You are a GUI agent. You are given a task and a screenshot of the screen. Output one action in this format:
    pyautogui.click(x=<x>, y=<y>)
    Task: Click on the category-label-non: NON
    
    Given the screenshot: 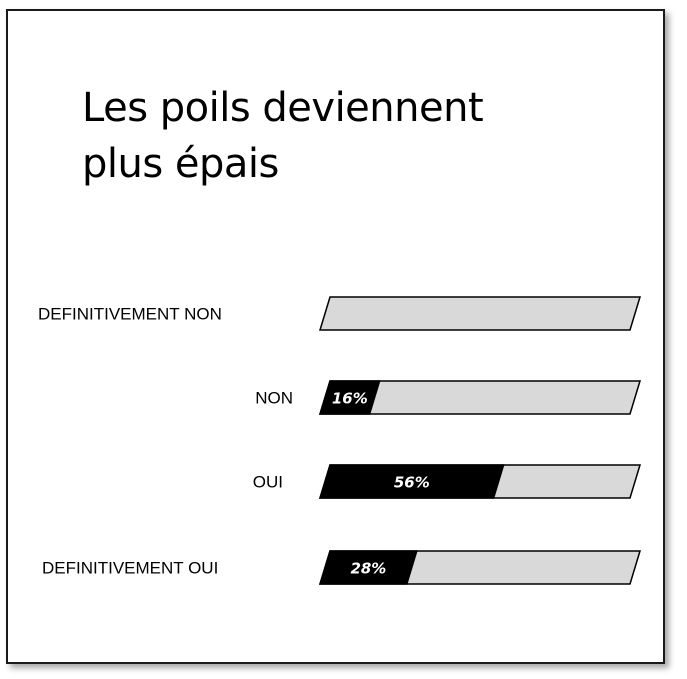 What is the action you would take?
    pyautogui.click(x=274, y=398)
    